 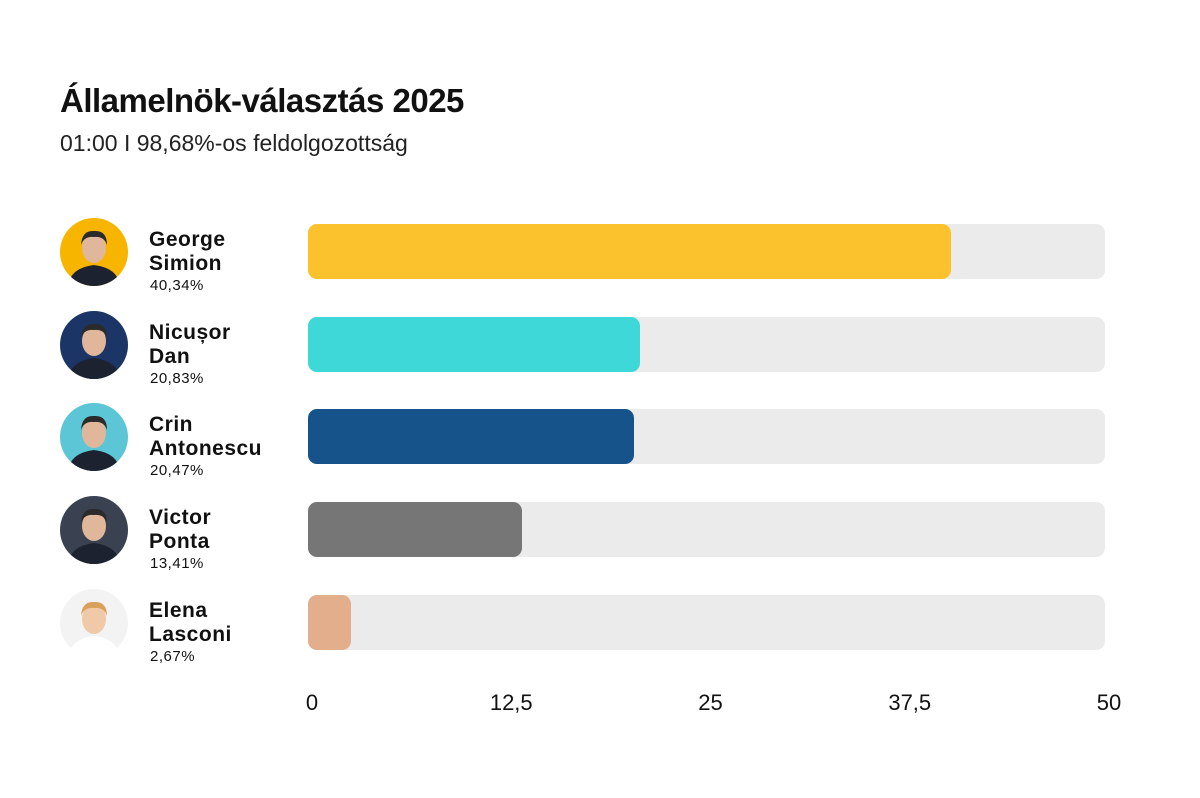 I want to click on data-label: 2,67%, so click(x=173, y=656).